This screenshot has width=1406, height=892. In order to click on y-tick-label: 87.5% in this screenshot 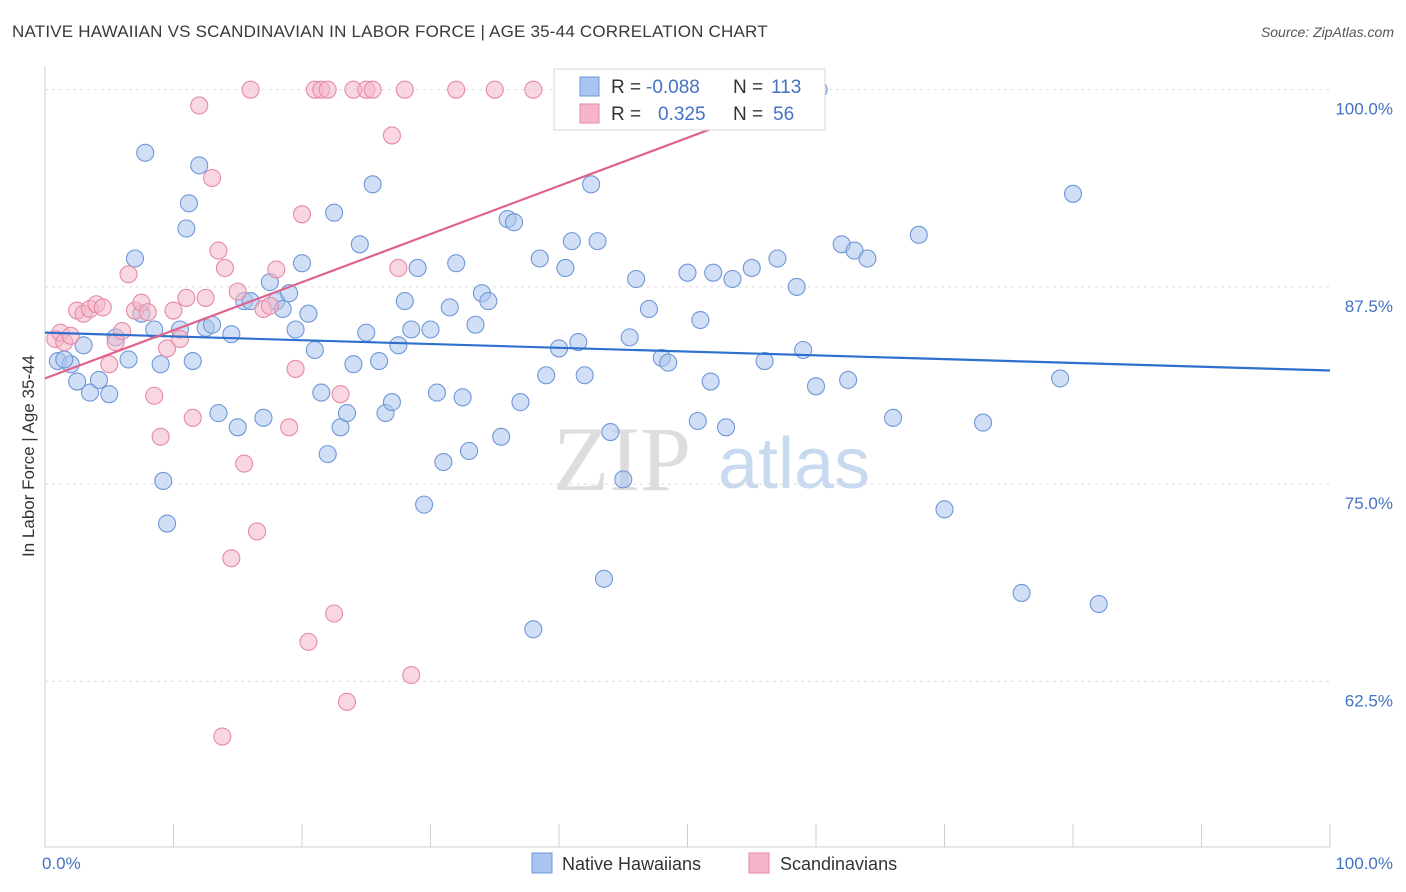, I will do `click(1369, 306)`.